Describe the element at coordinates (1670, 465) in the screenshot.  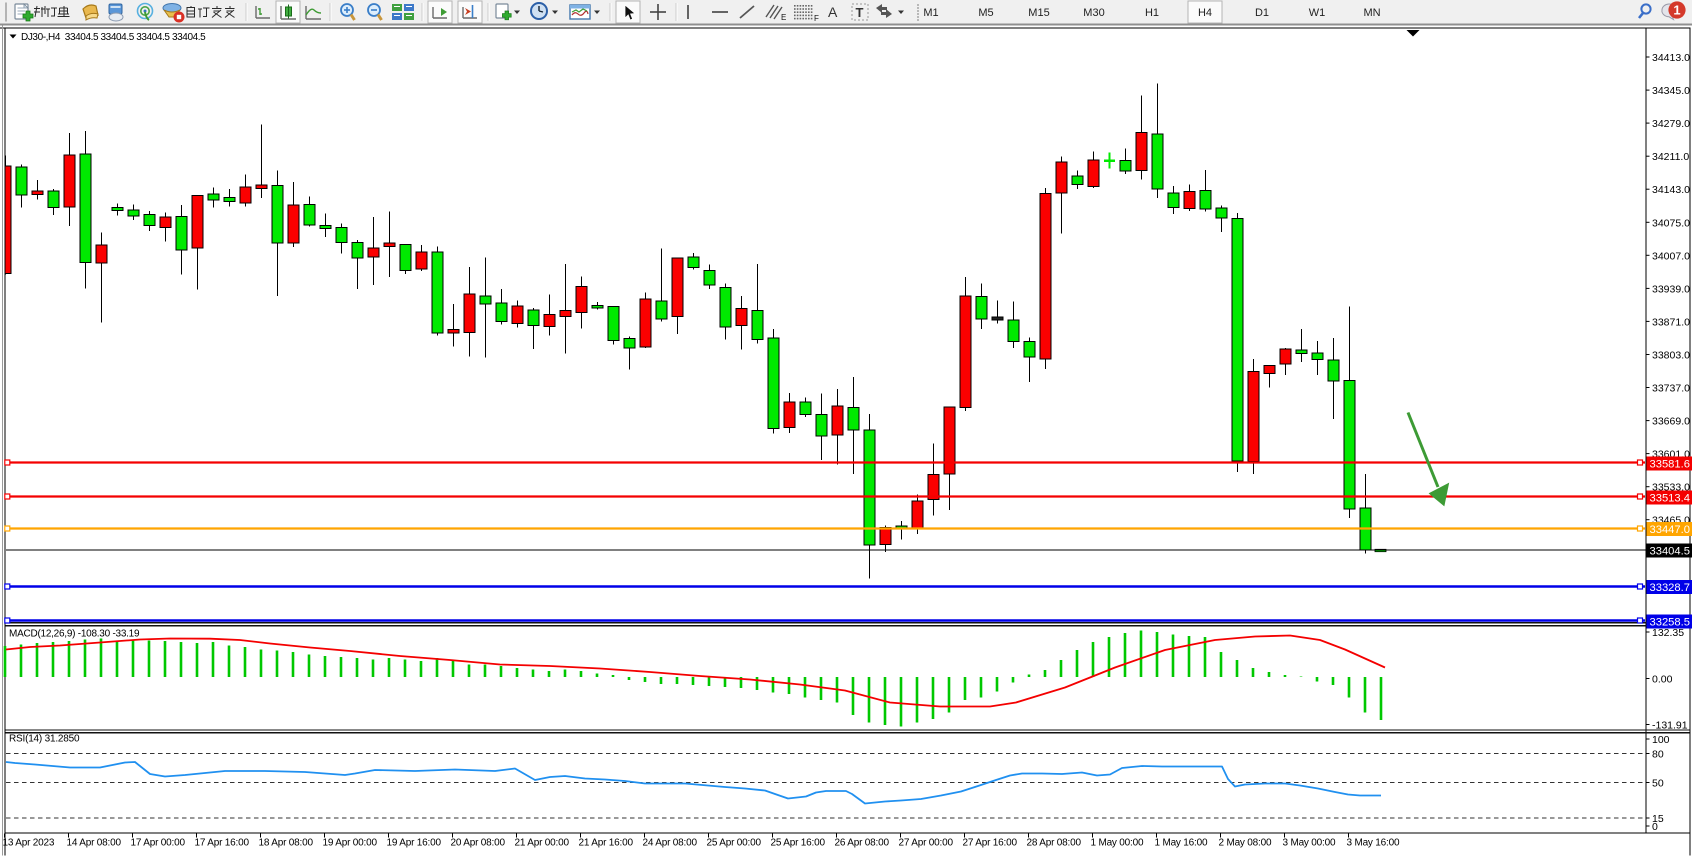
I see `svg-text: 33581.6` at that location.